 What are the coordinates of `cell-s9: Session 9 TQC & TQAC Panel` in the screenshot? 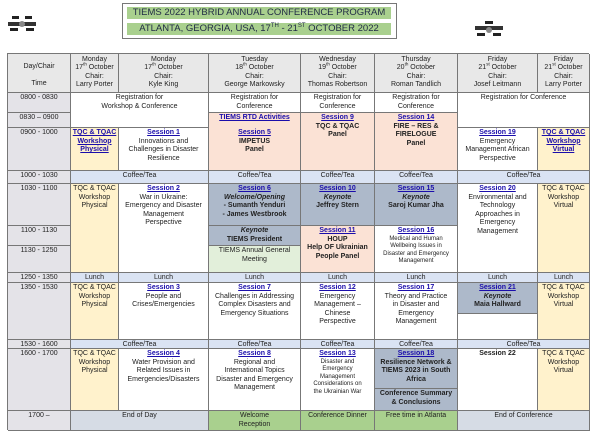 It's located at (338, 142).